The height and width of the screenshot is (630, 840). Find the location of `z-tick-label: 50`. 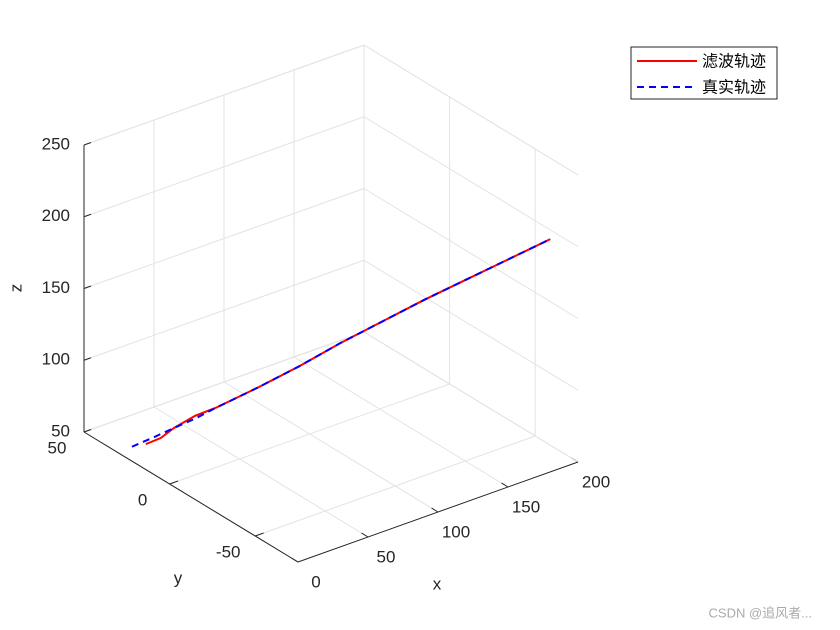

z-tick-label: 50 is located at coordinates (60, 430).